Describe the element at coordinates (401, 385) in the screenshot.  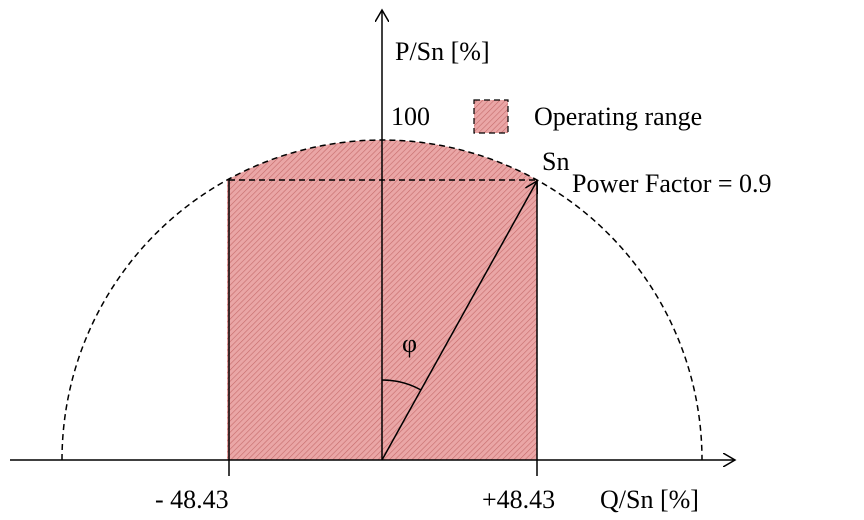
I see `angle-arc` at that location.